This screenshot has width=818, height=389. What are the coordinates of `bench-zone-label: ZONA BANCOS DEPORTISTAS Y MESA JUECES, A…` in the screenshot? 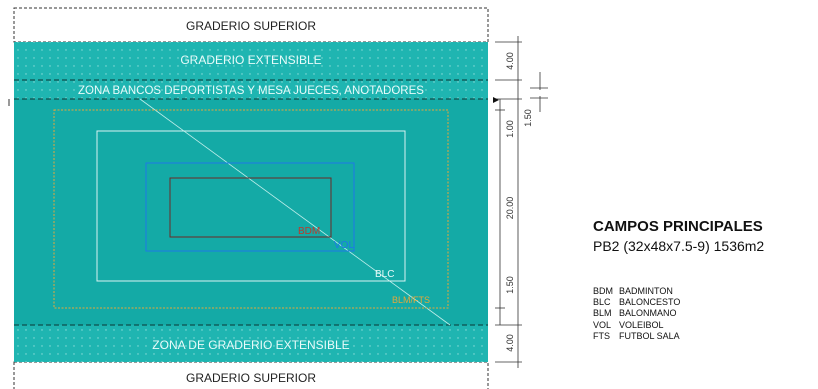 It's located at (251, 91).